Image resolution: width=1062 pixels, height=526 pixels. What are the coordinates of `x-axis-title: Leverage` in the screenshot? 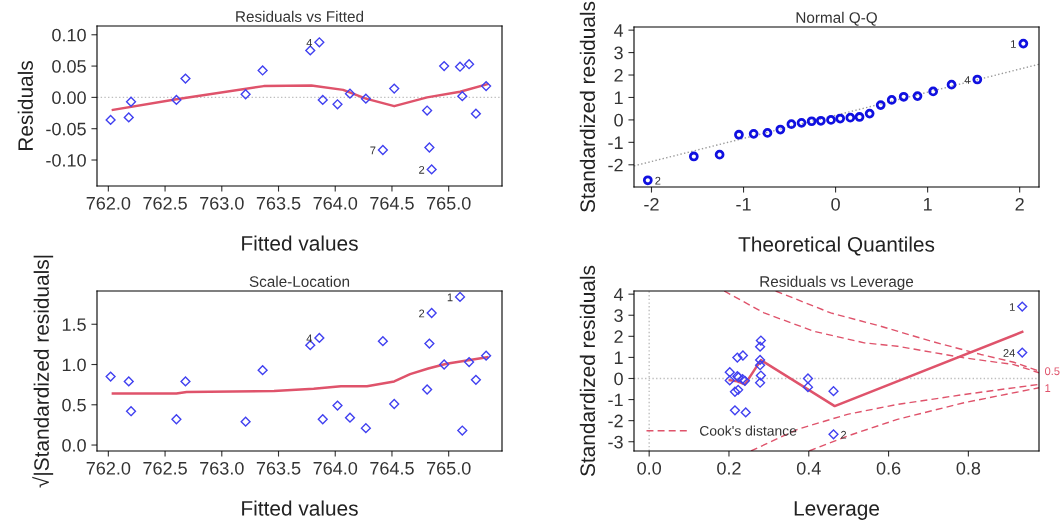 It's located at (837, 510).